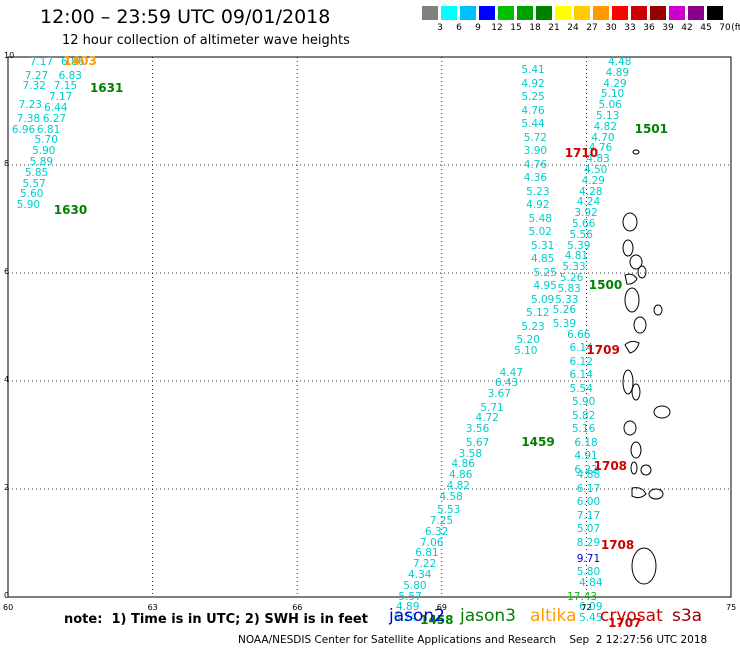 The width and height of the screenshot is (740, 650). I want to click on legend-label: 27, so click(592, 28).